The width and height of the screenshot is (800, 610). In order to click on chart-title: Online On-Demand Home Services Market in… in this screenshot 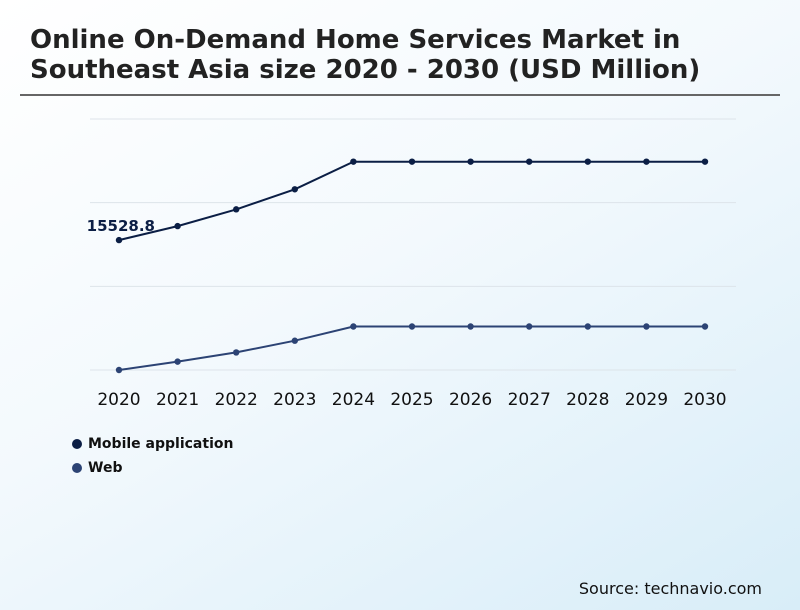, I will do `click(365, 55)`.